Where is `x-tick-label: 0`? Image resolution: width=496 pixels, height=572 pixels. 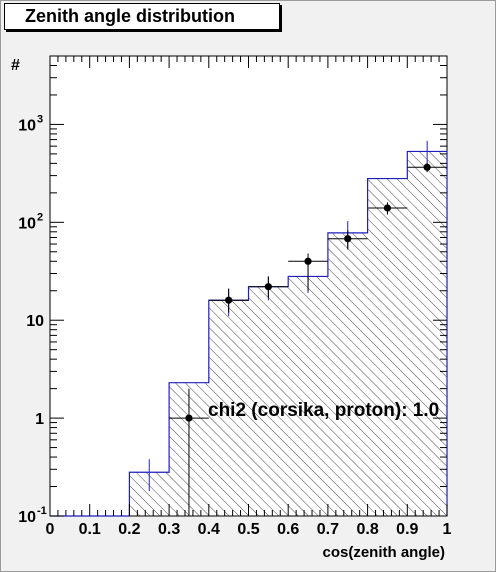
x-tick-label: 0 is located at coordinates (50, 529).